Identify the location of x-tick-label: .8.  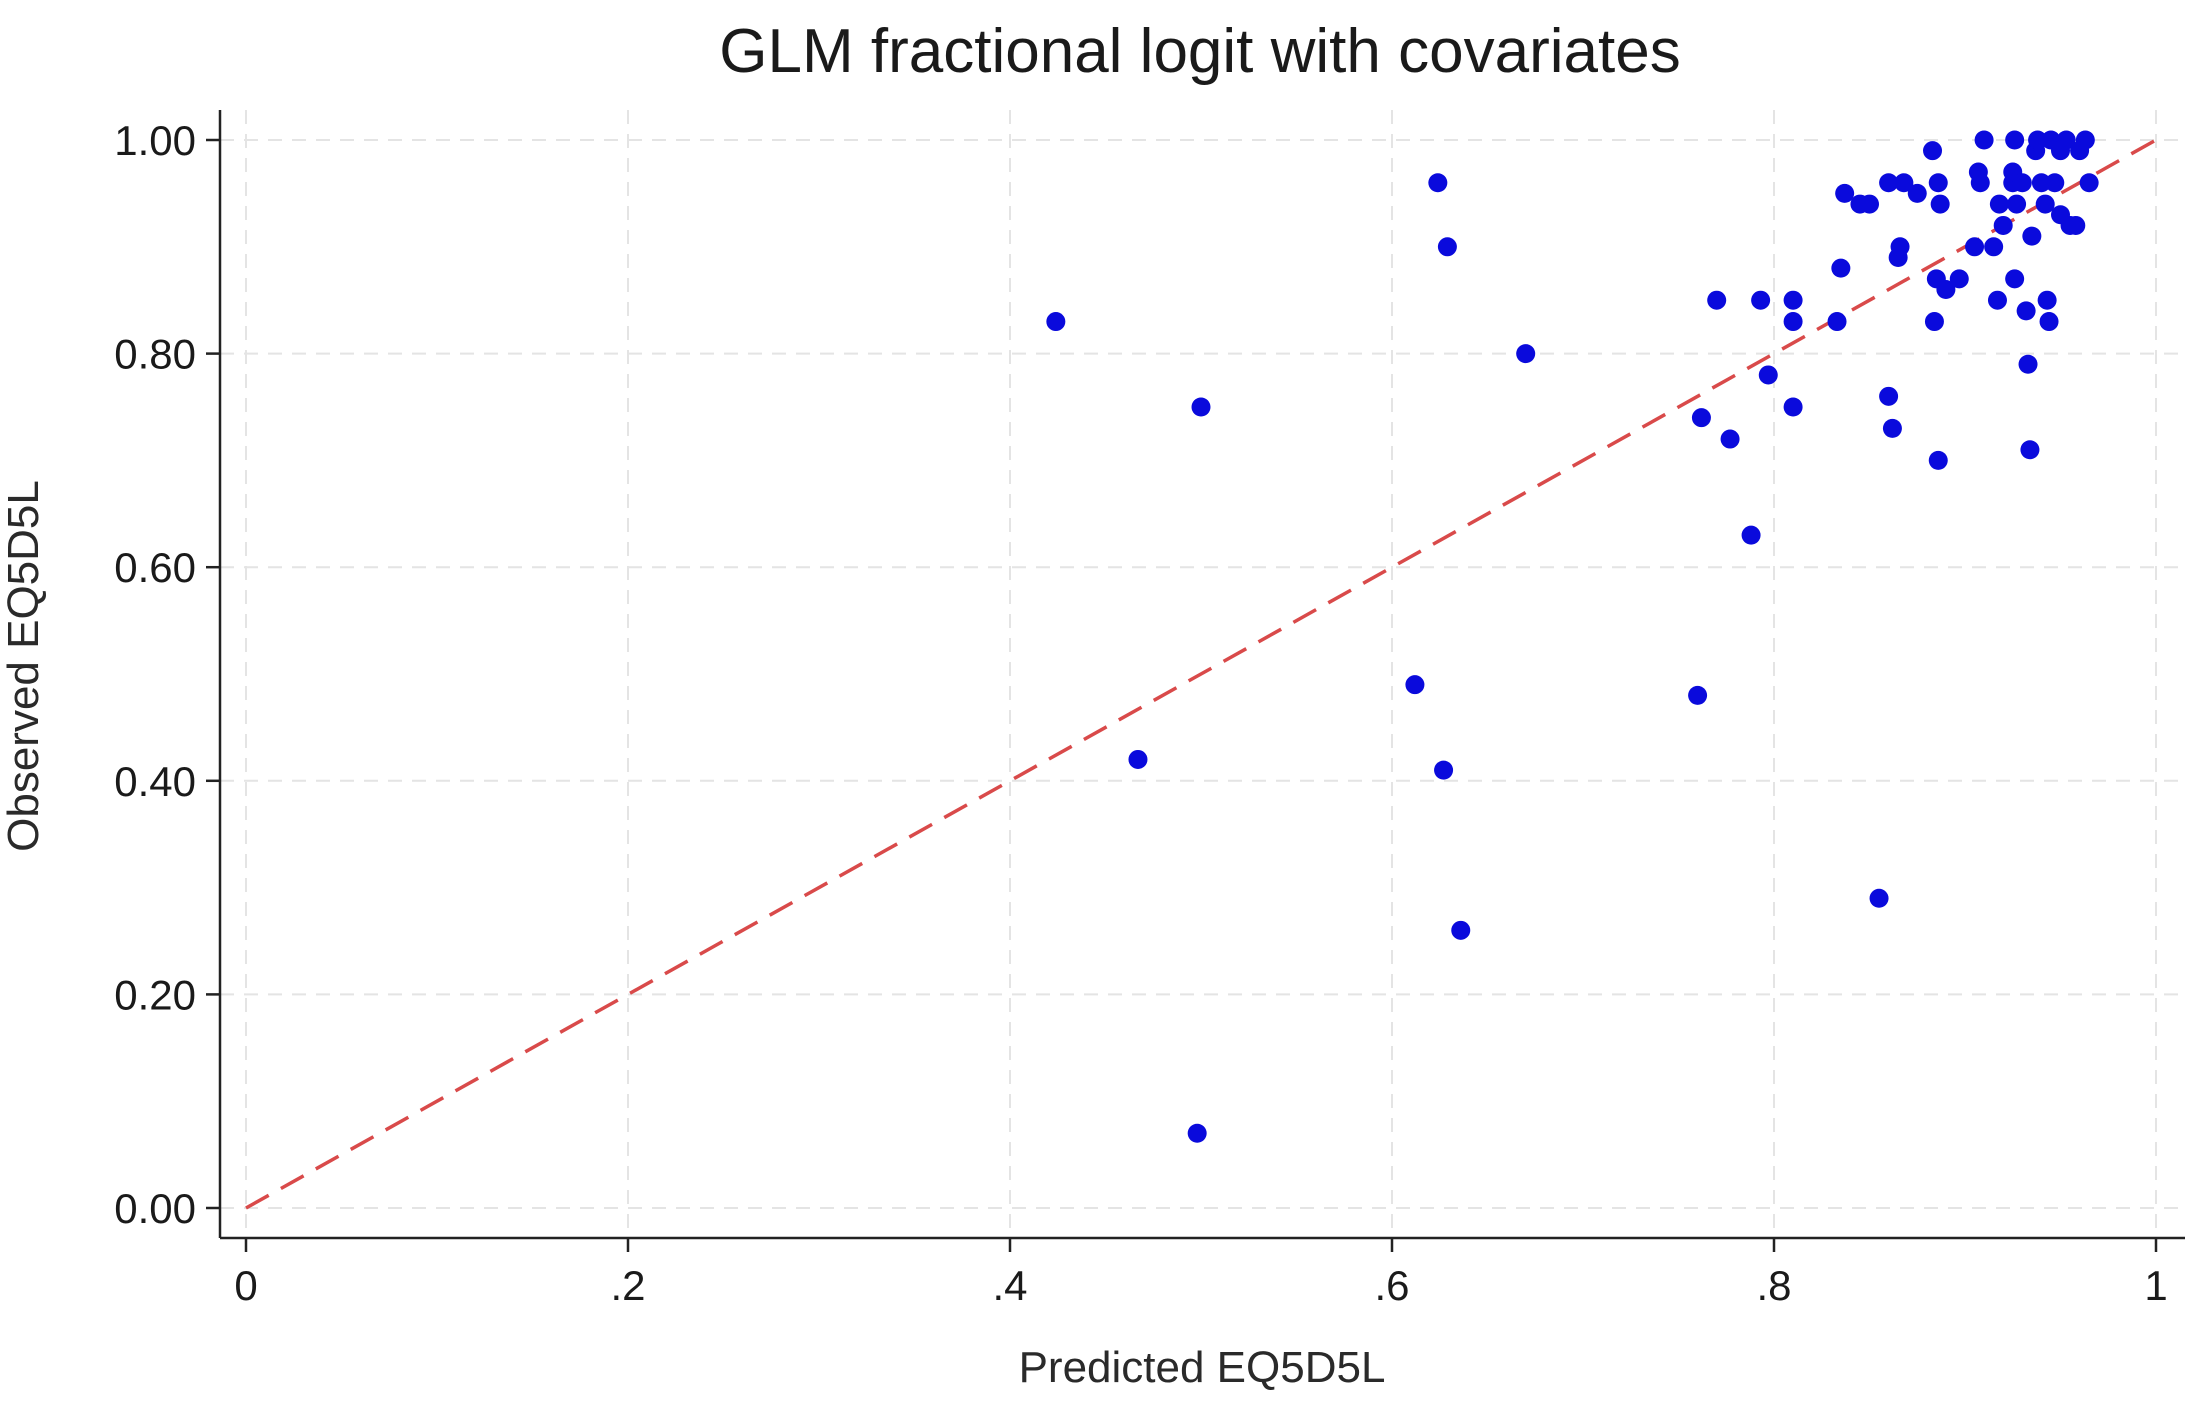
(1773, 1285).